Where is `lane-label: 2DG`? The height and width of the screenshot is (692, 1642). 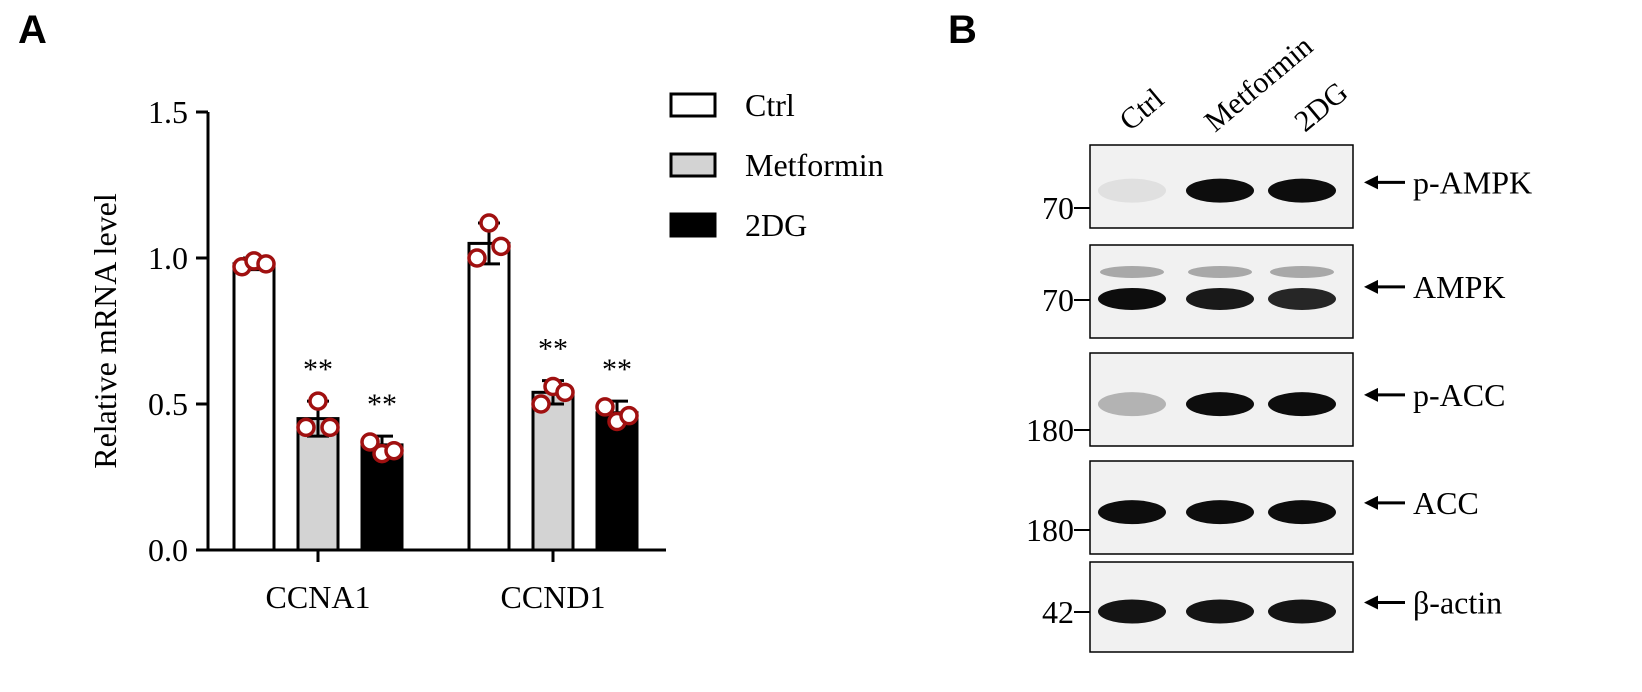
lane-label: 2DG is located at coordinates (1321, 107).